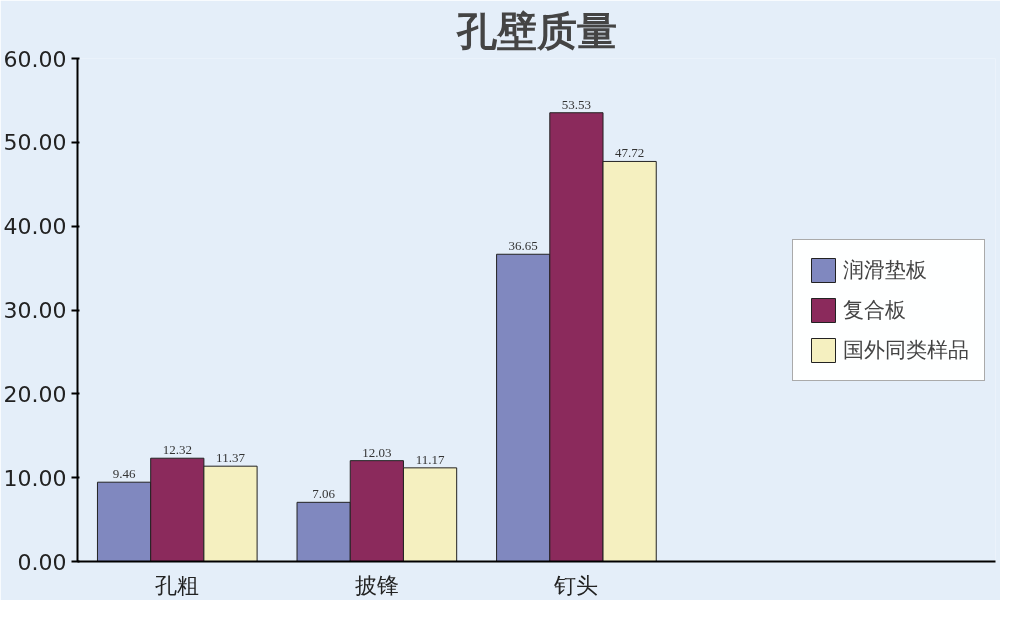  Describe the element at coordinates (536, 30) in the screenshot. I see `chart-title: 孔壁质量` at that location.